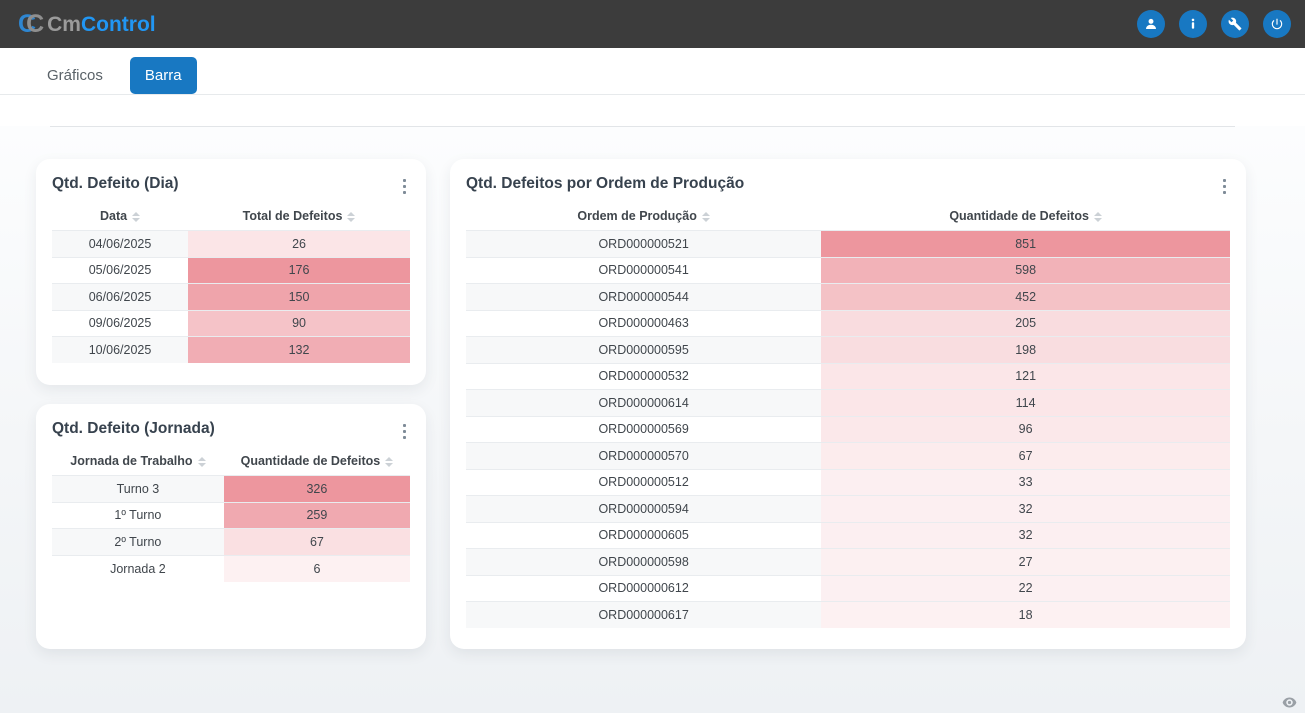  I want to click on table-row: ORD000000512 33, so click(848, 482).